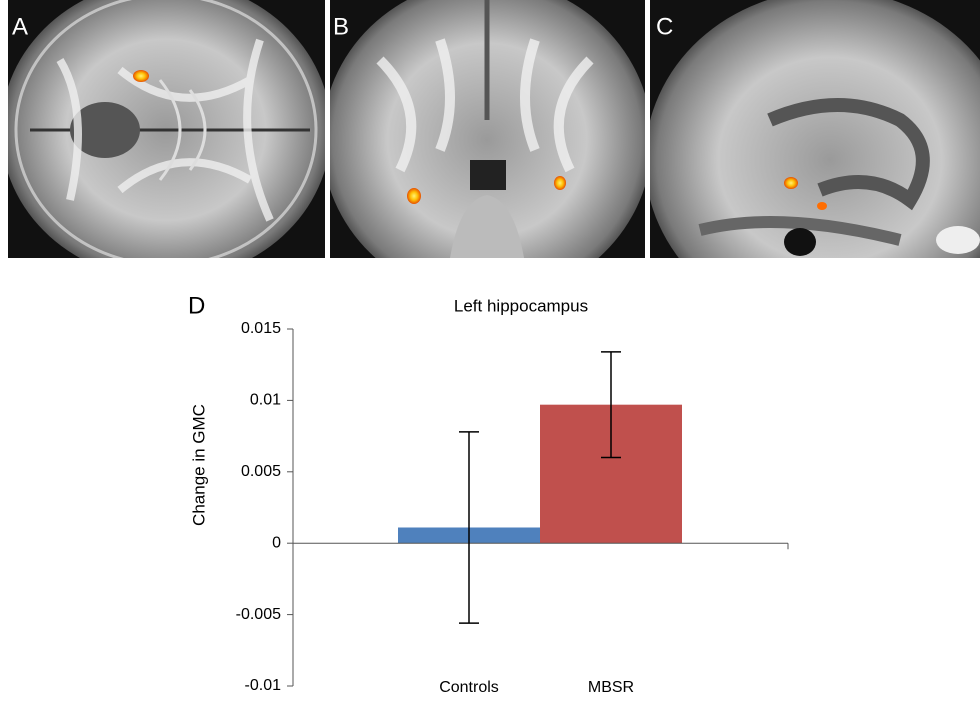 Image resolution: width=980 pixels, height=702 pixels. Describe the element at coordinates (265, 400) in the screenshot. I see `y-tick-label: 0.01` at that location.